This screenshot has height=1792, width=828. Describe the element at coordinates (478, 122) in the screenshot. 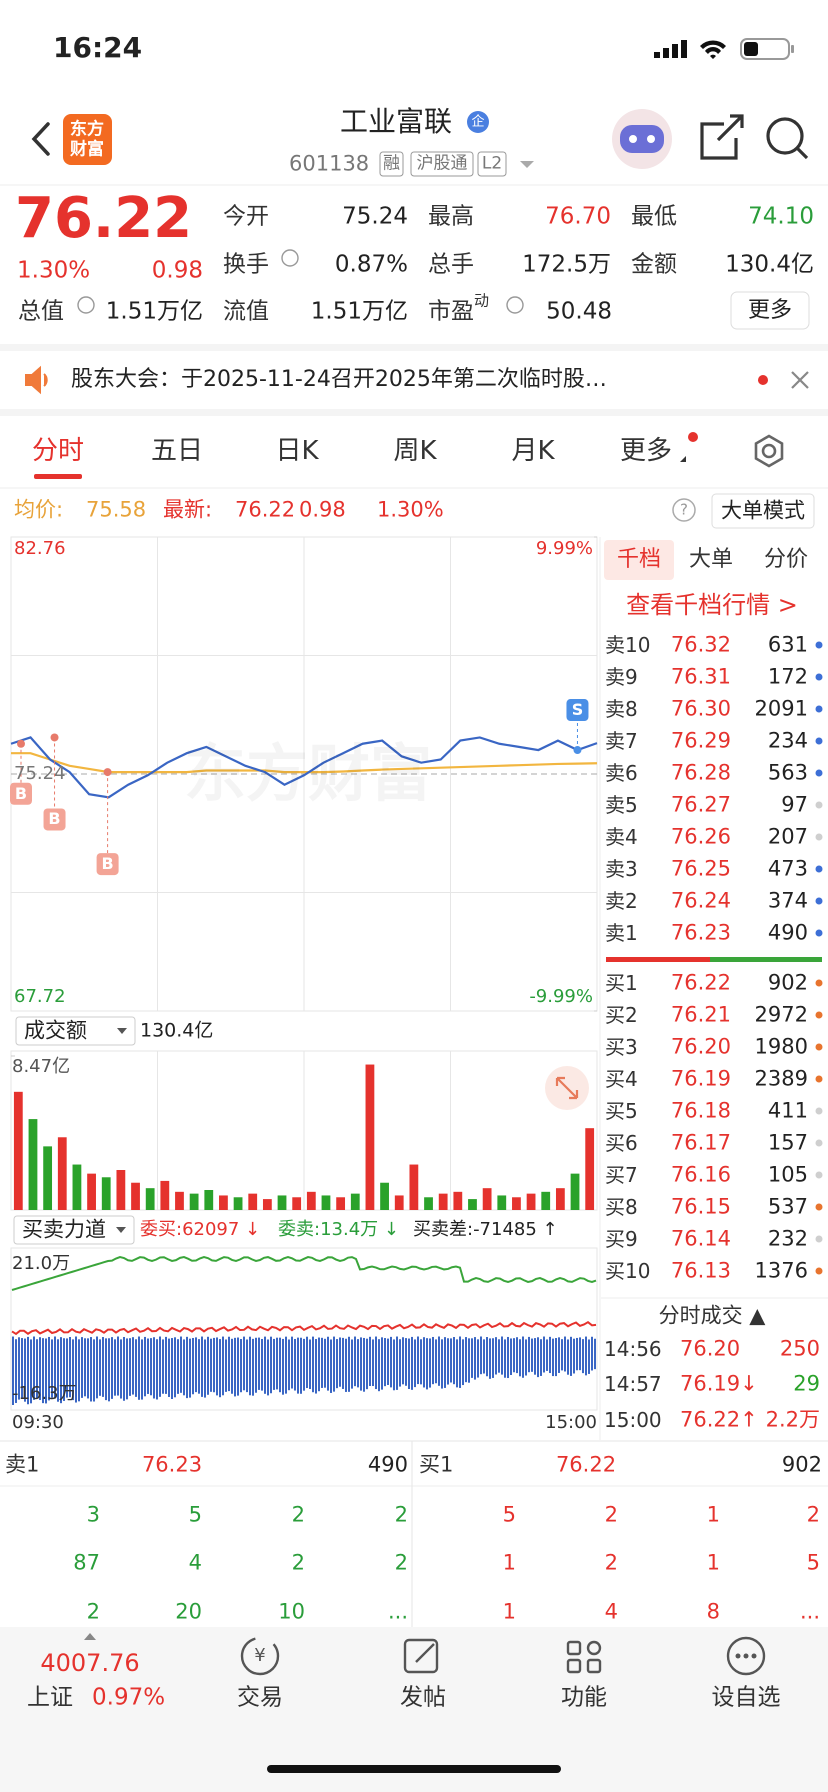

I see `badge-text: 企` at that location.